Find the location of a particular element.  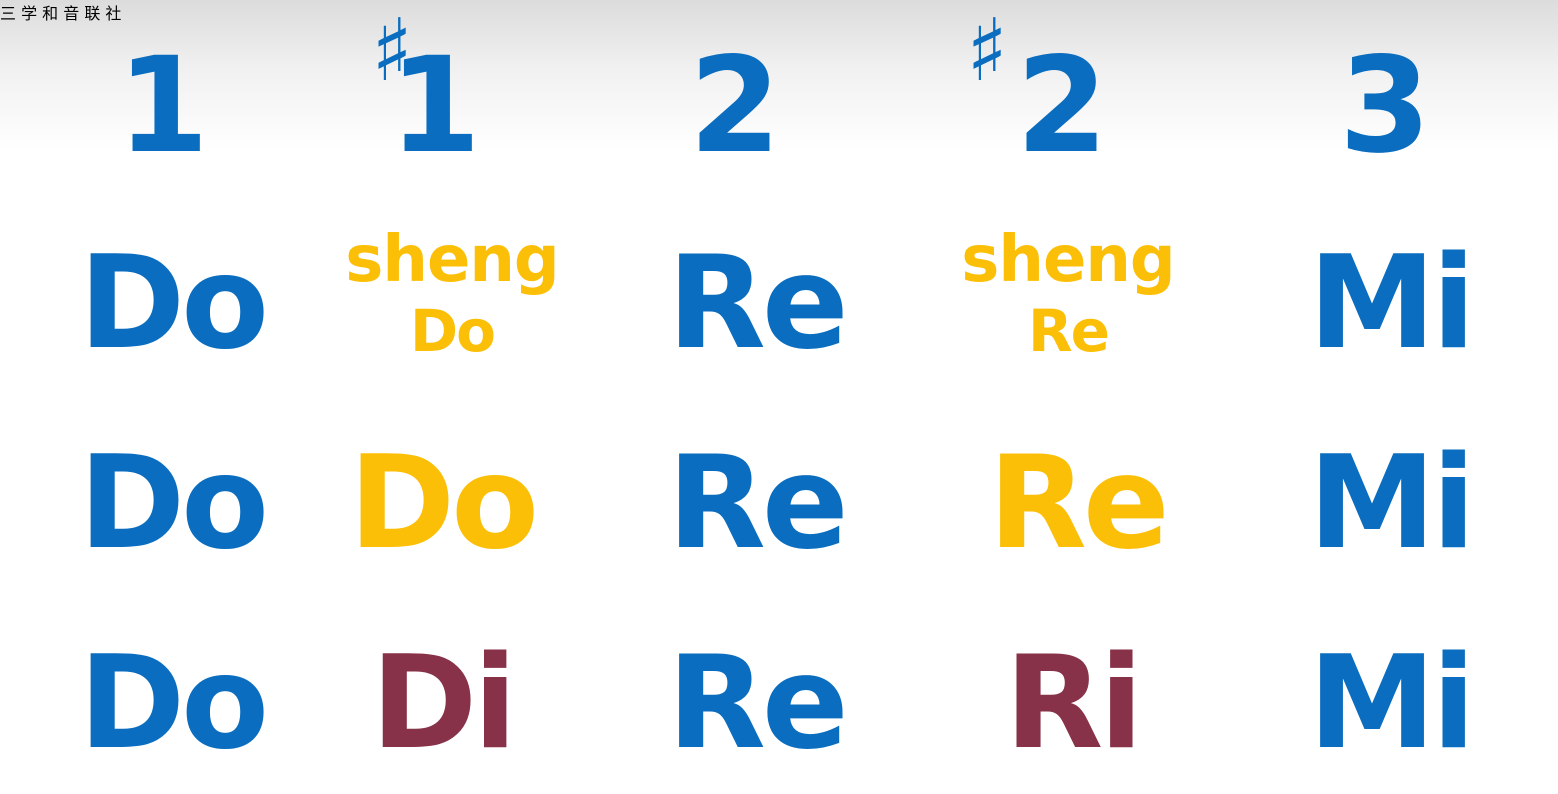

watermark: 三 学 和 音 联 社 is located at coordinates (61, 13).